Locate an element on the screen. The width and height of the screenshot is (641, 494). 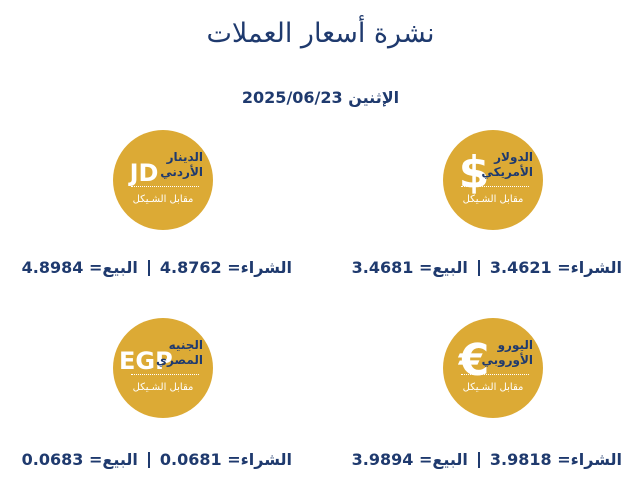
date: الإثنين 2025/06/23 is located at coordinates (320, 97).